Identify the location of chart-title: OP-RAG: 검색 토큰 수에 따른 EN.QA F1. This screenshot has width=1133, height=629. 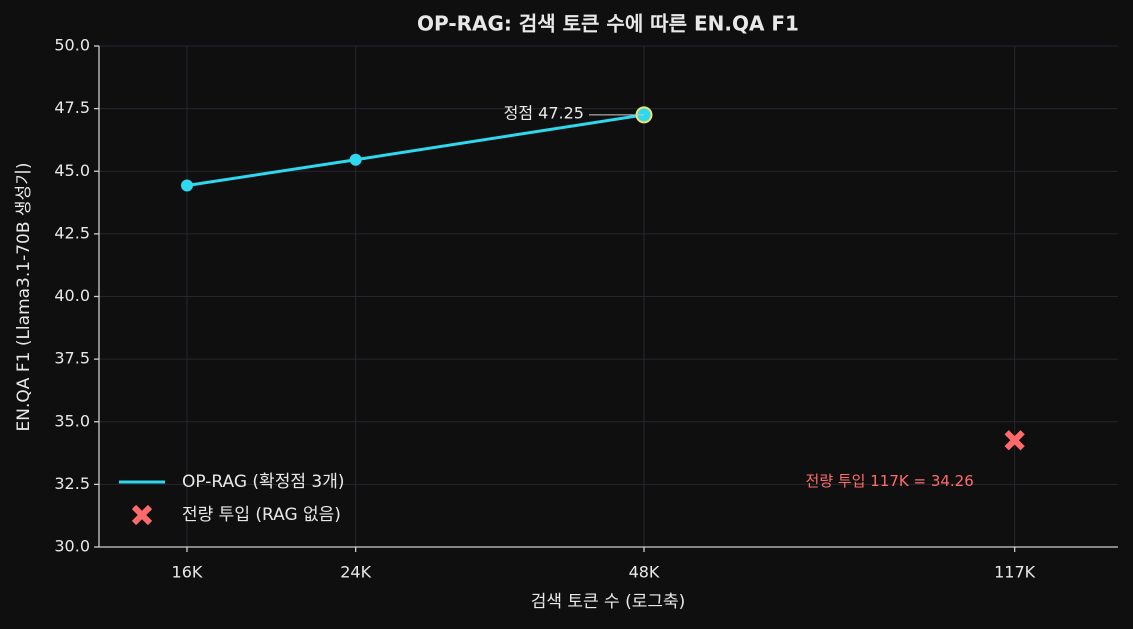
(608, 24).